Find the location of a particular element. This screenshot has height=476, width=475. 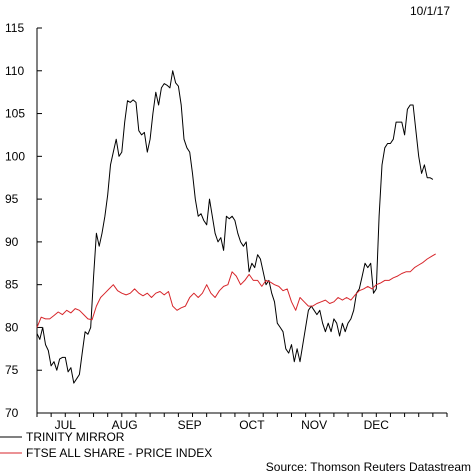

legend-label-trinity-mirror: TRINITY MIRROR is located at coordinates (75, 437).